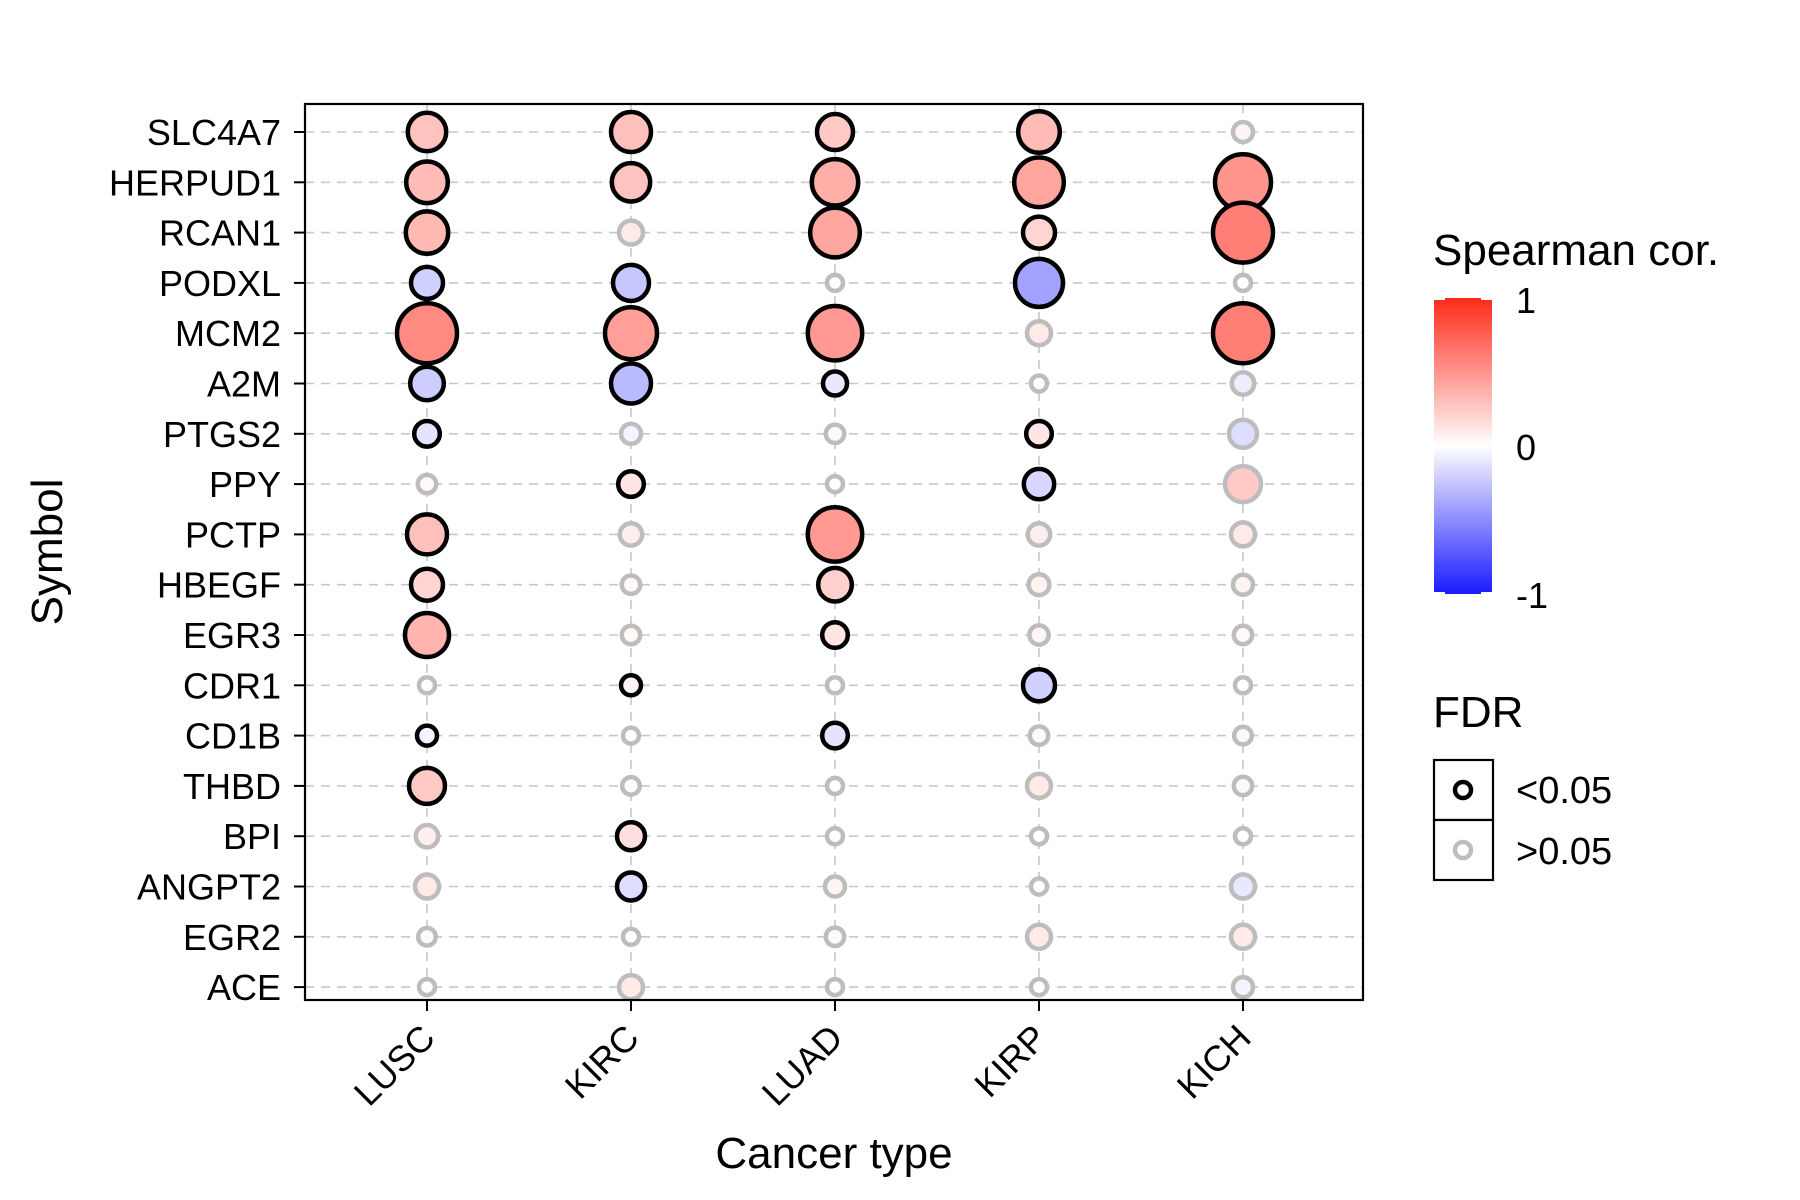  I want to click on y-tick-label: BPI, so click(252, 836).